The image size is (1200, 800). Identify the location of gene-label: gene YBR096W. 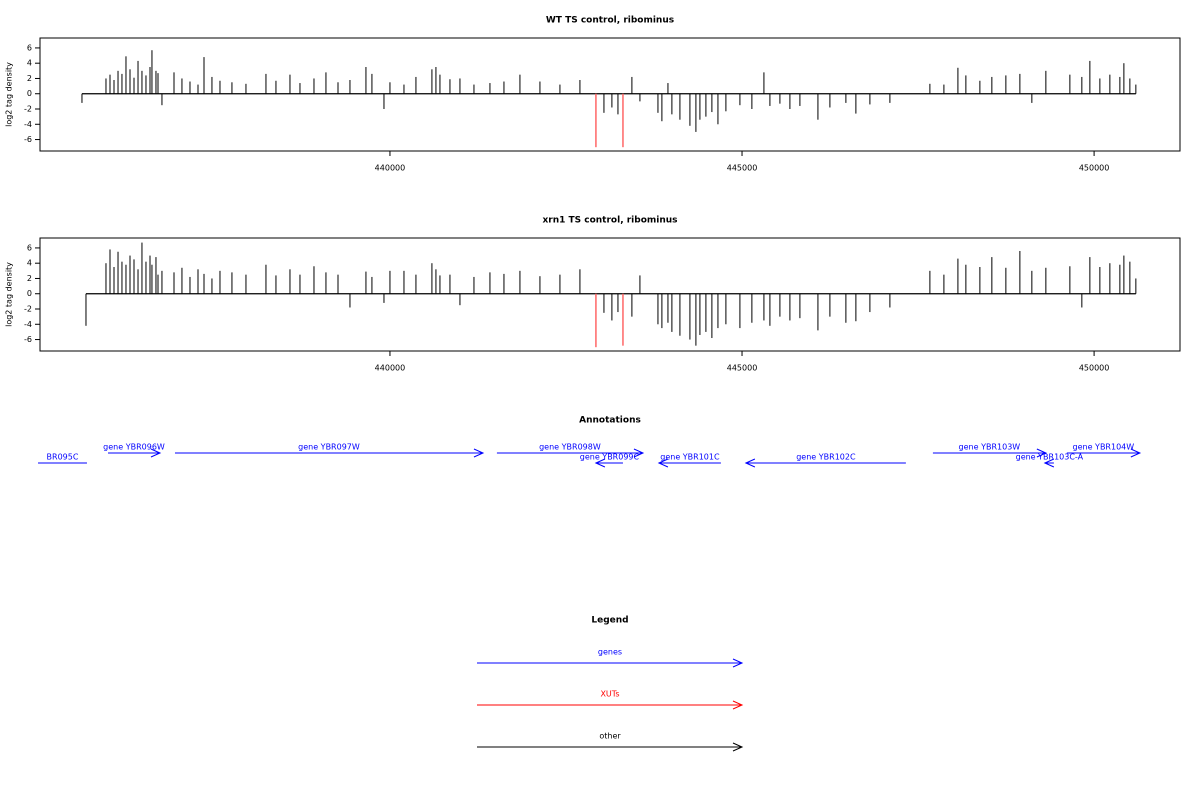
(134, 447).